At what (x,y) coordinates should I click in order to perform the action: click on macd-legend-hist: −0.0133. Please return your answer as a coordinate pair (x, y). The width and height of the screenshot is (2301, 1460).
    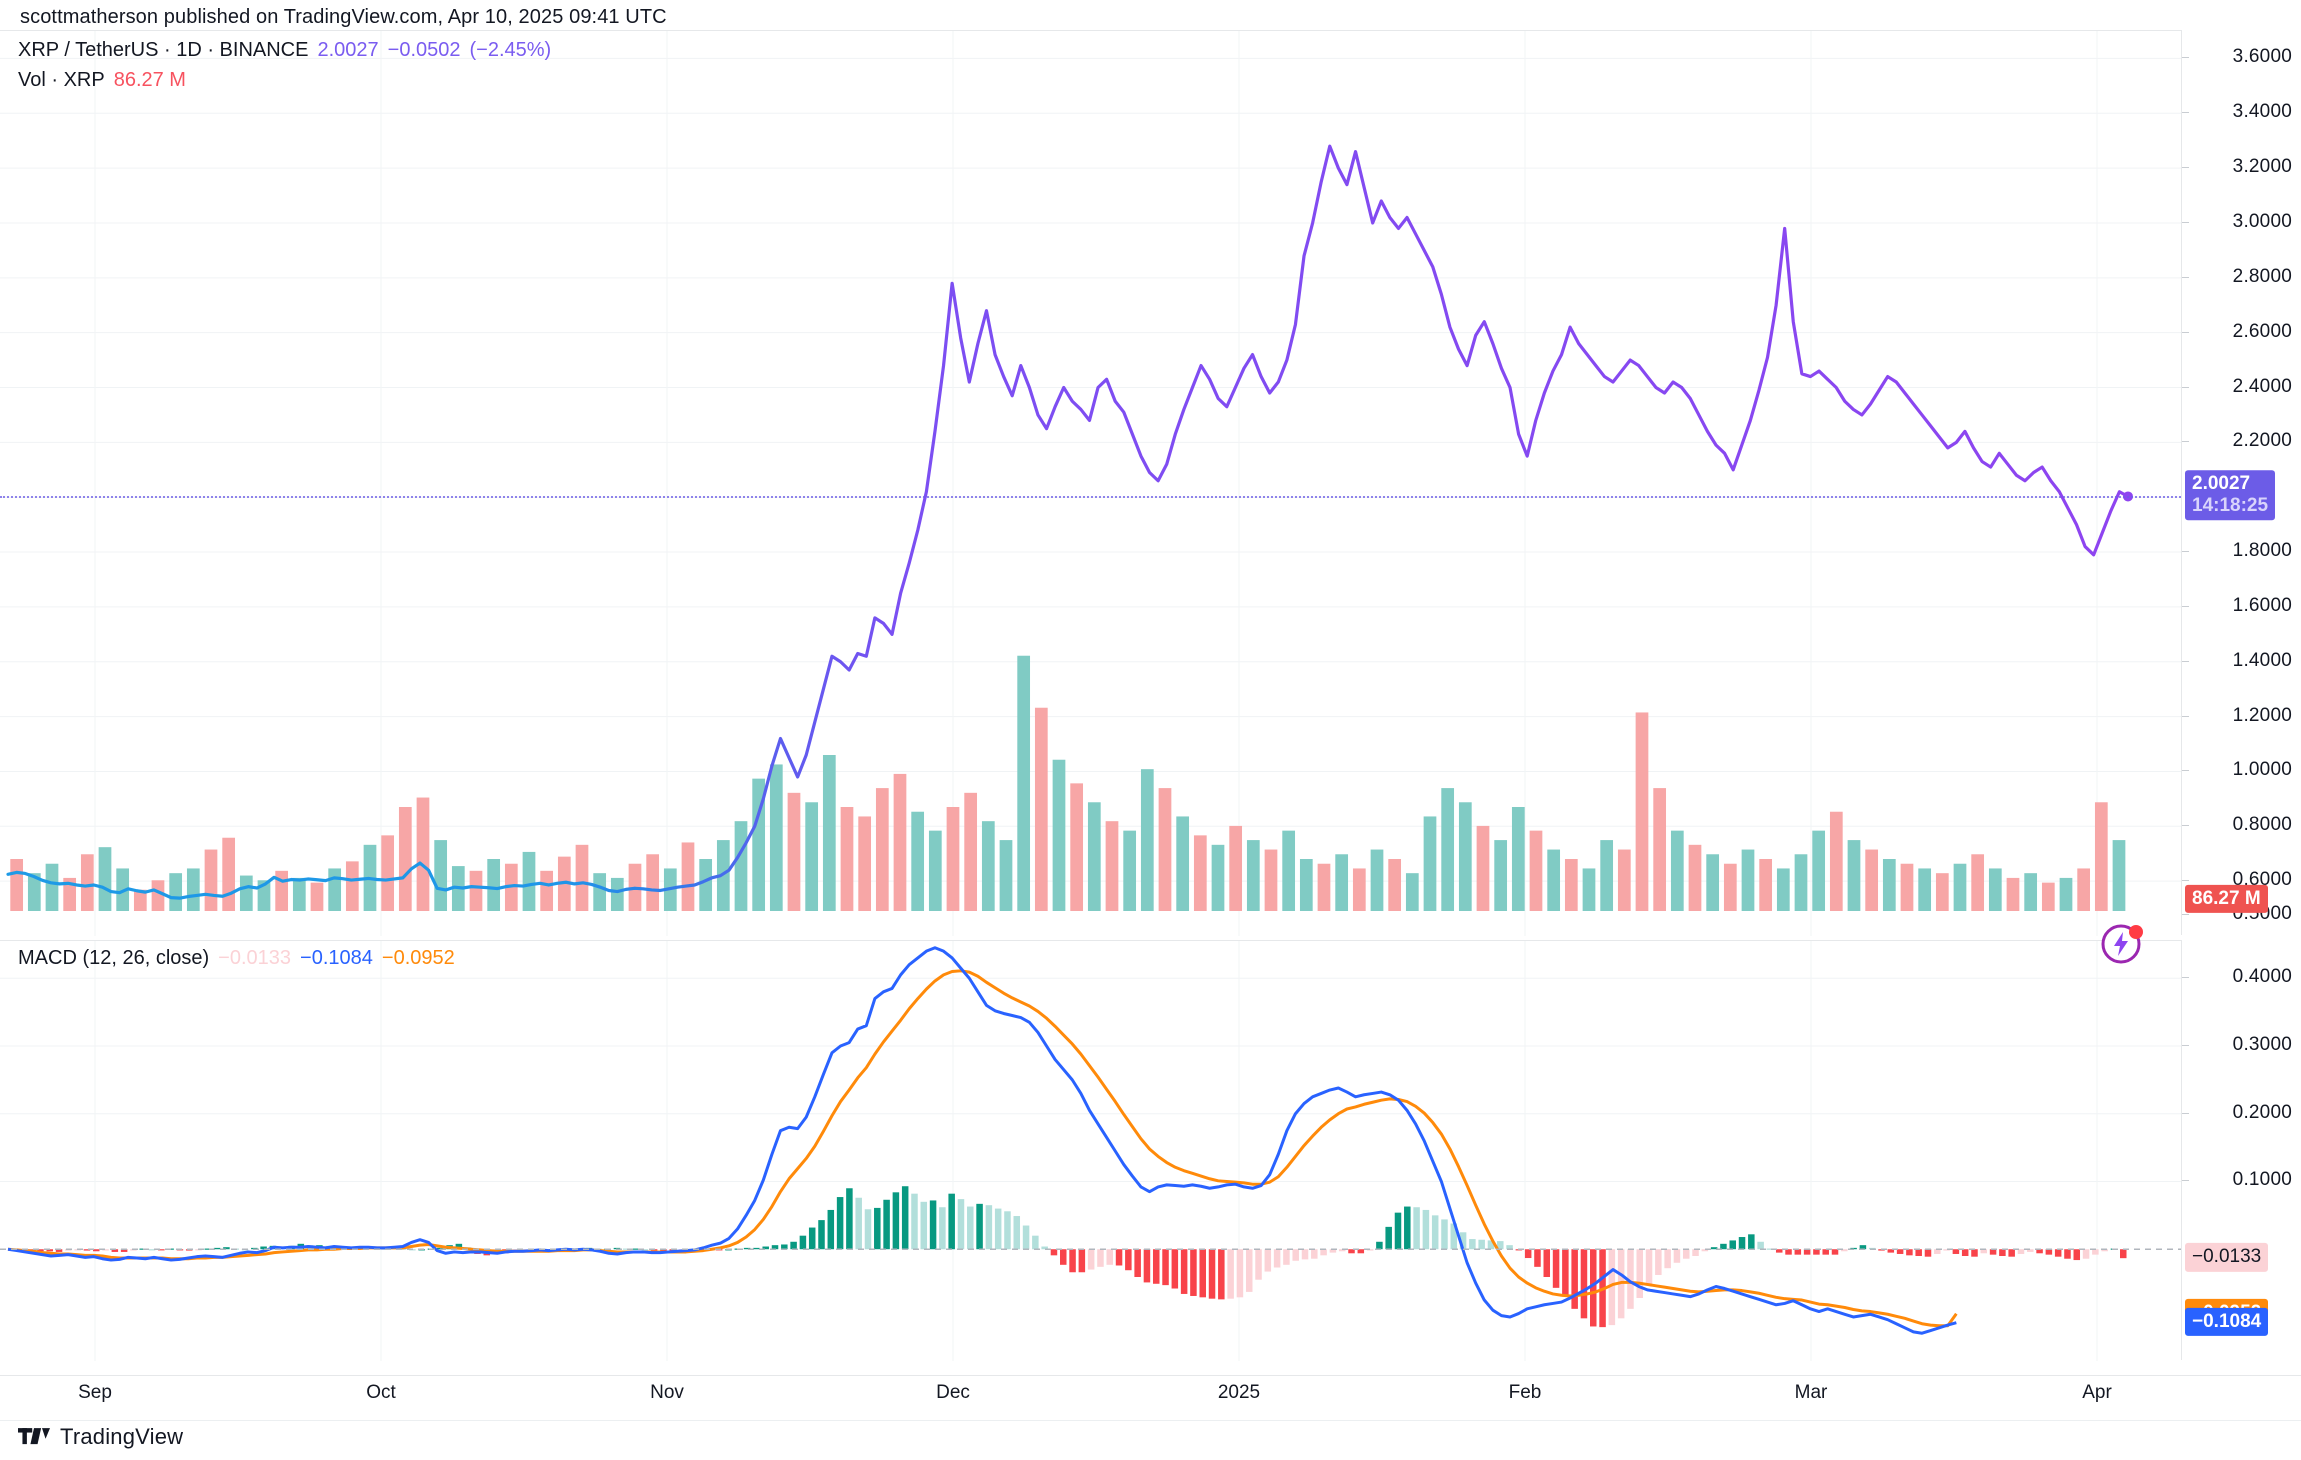
    Looking at the image, I should click on (255, 958).